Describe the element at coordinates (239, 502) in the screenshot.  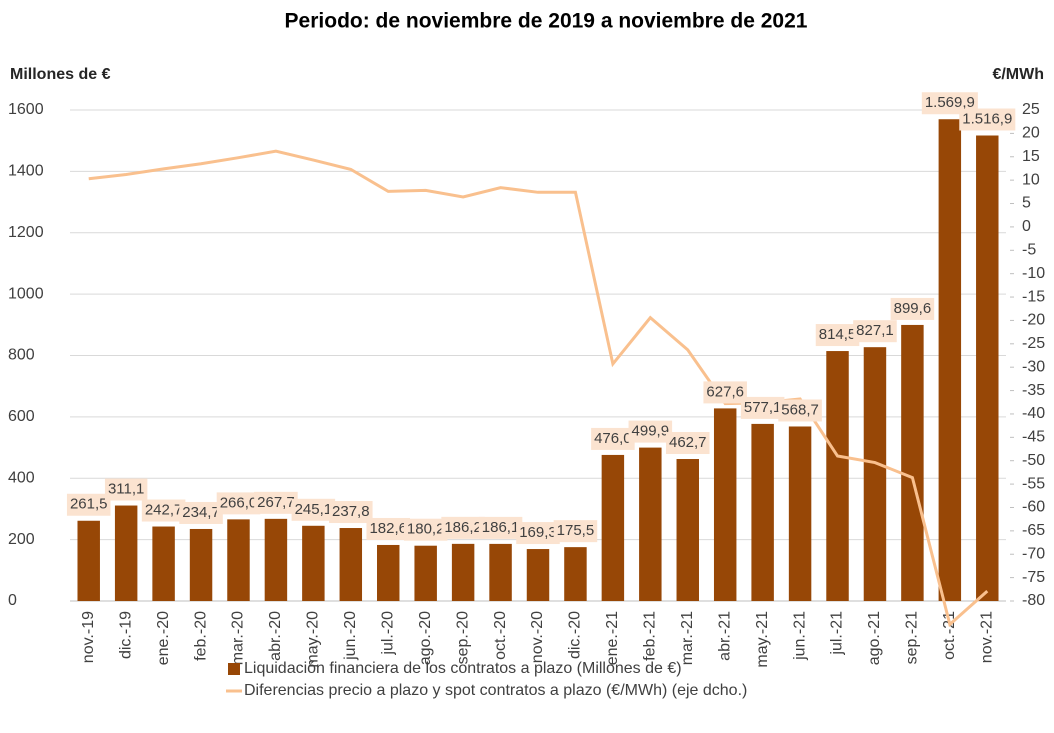
I see `value-label: 266,0` at that location.